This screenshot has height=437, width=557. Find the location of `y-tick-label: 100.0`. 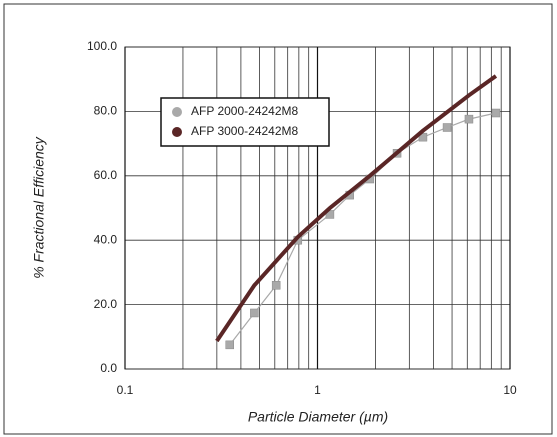

y-tick-label: 100.0 is located at coordinates (102, 46).